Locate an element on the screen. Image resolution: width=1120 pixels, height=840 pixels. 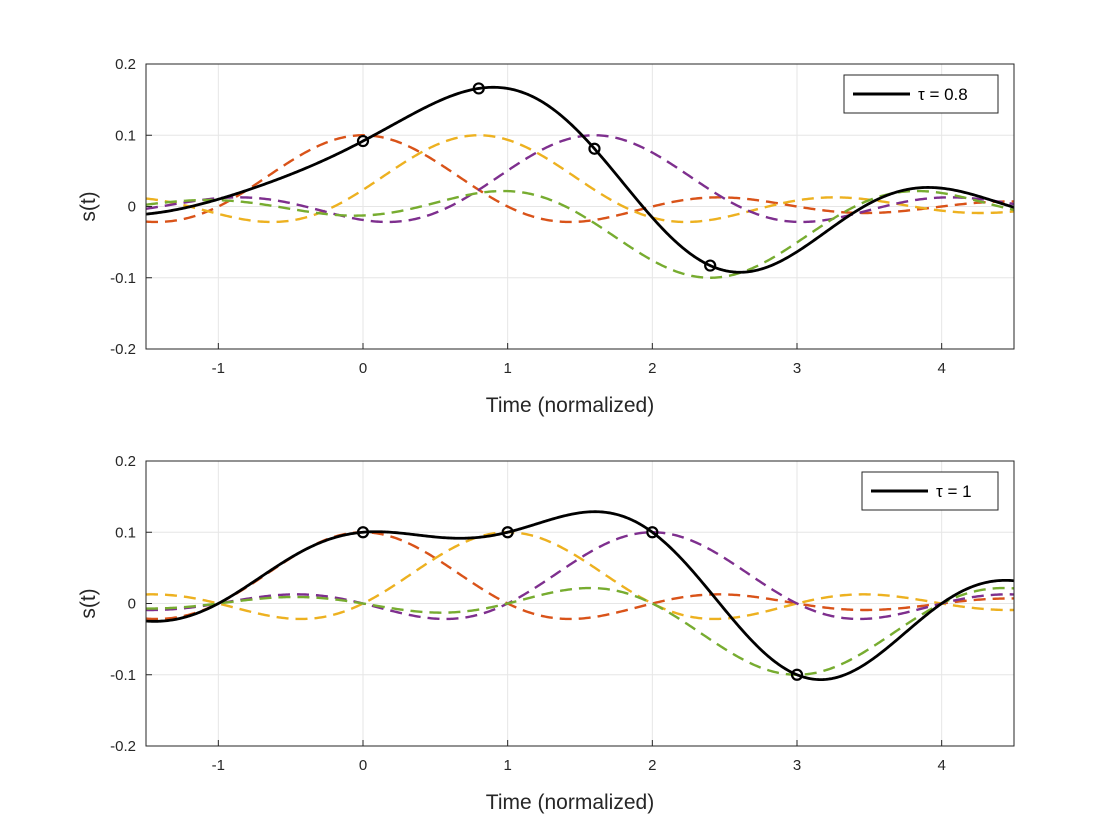
legend: τ = 0.8 is located at coordinates (921, 94).